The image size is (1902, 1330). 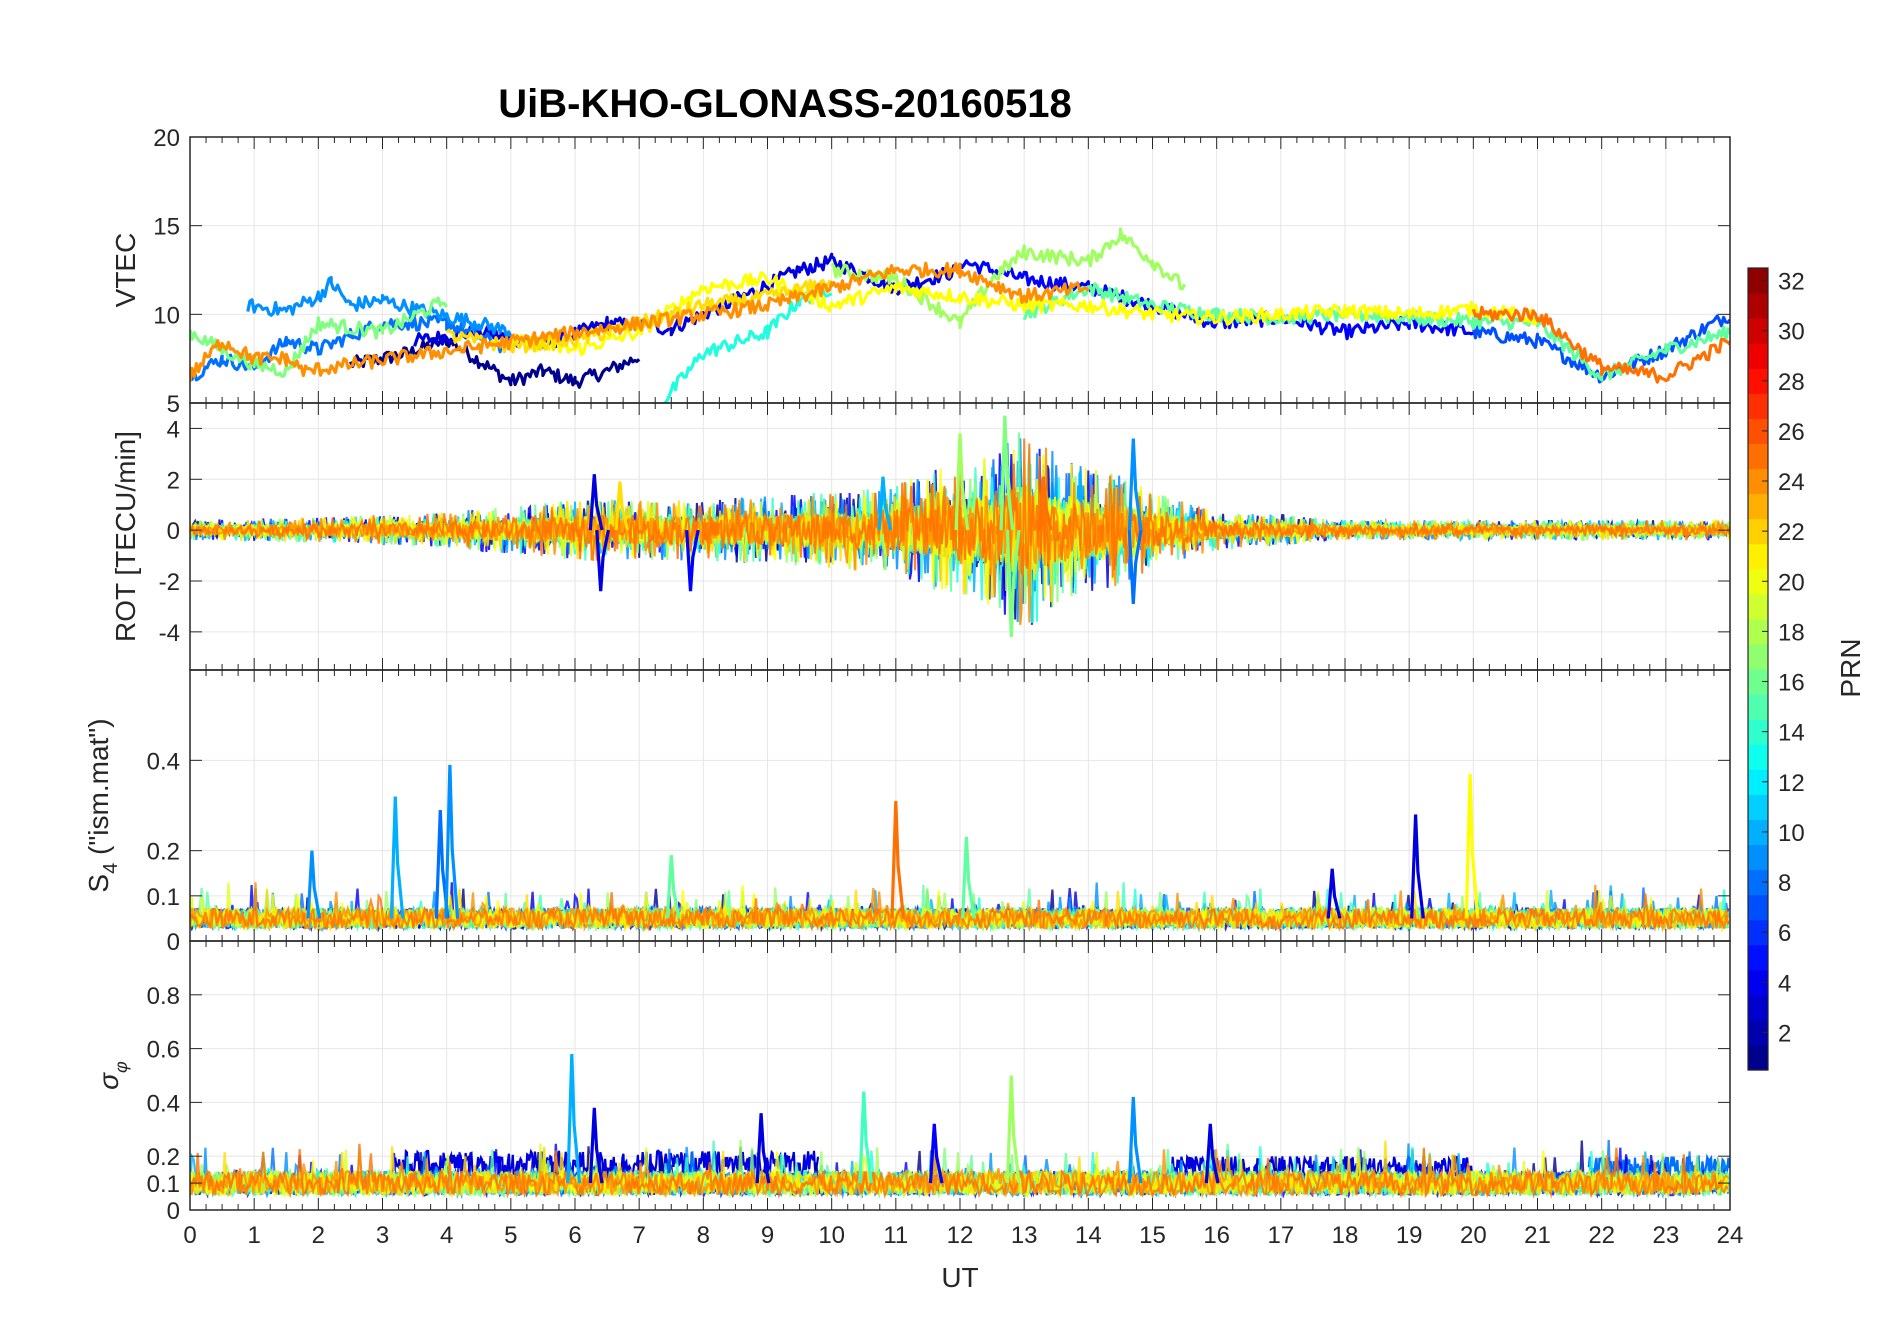 What do you see at coordinates (163, 996) in the screenshot?
I see `y-tick-label: 0.8` at bounding box center [163, 996].